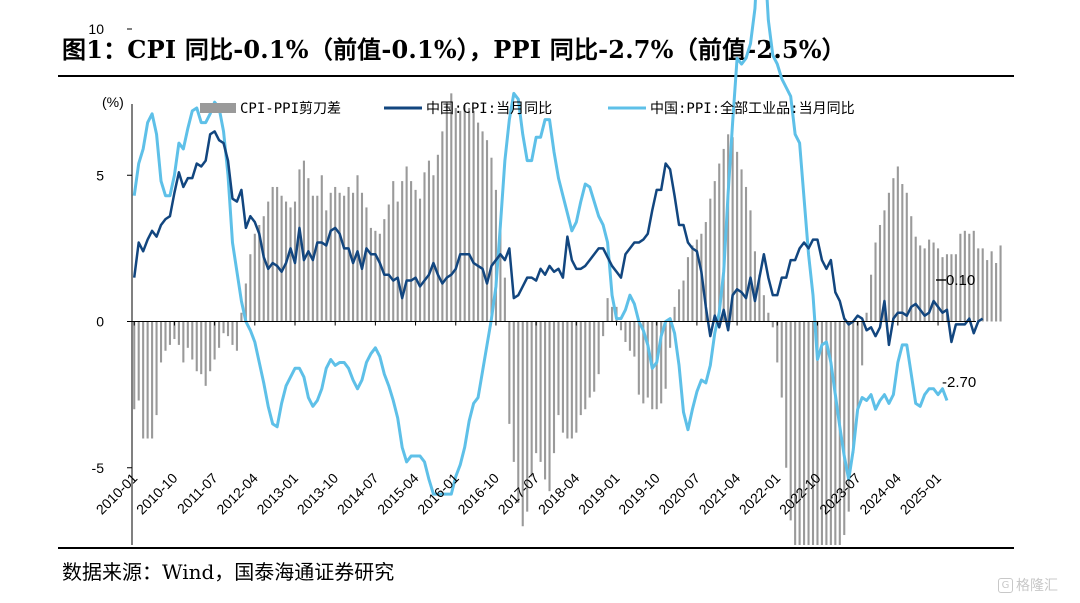 The width and height of the screenshot is (1080, 603). I want to click on legend-label-cpi: 中国:CPI:当月同比, so click(489, 109).